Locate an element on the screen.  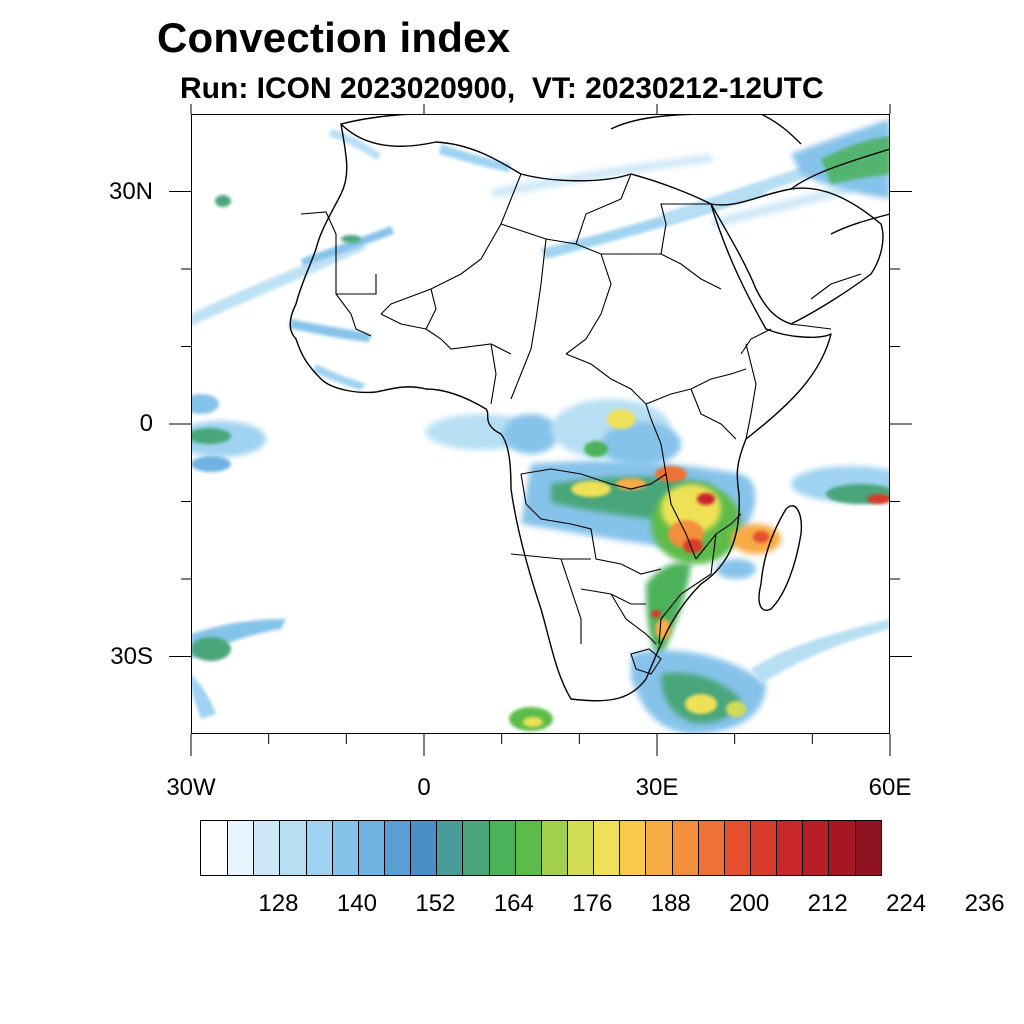
colorbar-label: 152 is located at coordinates (435, 903).